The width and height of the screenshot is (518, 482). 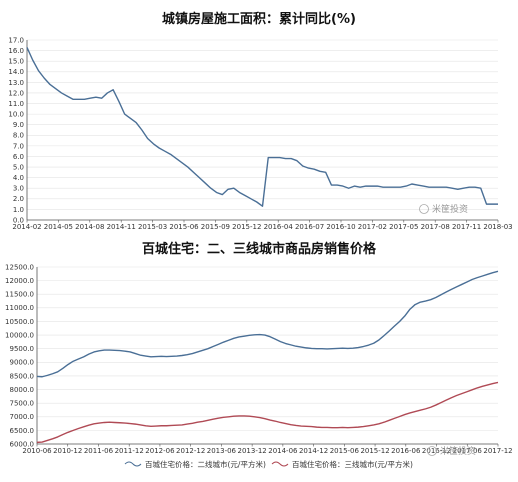 I want to click on x-tick-label: 2010-12, so click(x=67, y=451).